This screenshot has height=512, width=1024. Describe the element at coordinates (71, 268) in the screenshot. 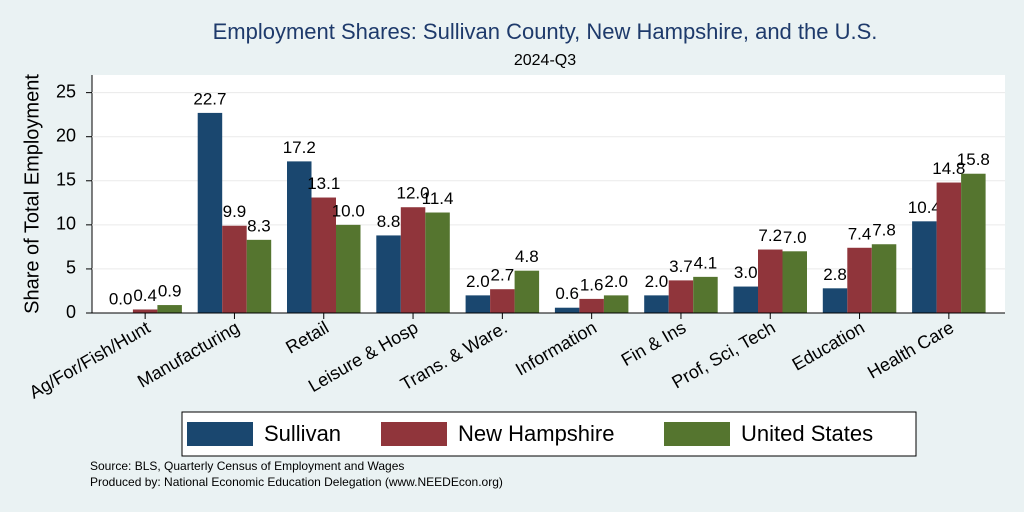

I see `y-tick-label: 5` at that location.